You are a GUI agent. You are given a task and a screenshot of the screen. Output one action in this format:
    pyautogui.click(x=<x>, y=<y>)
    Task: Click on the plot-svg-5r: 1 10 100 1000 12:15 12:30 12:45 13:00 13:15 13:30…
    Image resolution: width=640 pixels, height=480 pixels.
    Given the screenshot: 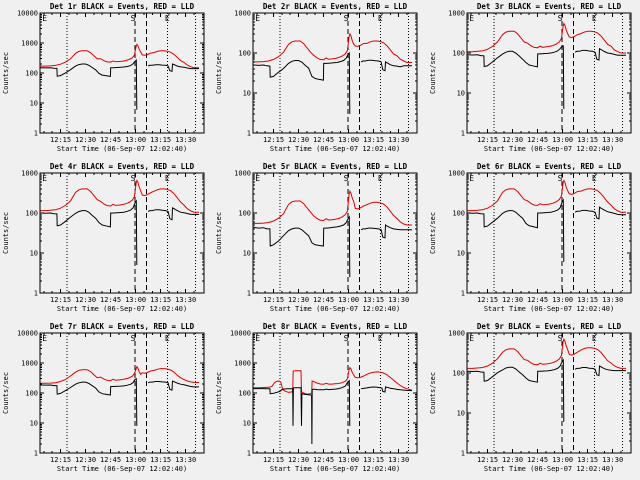 What is the action you would take?
    pyautogui.click(x=316, y=237)
    